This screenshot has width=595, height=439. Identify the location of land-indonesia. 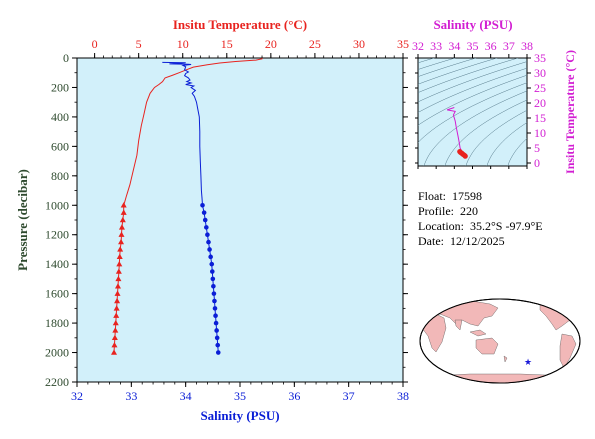
(478, 333).